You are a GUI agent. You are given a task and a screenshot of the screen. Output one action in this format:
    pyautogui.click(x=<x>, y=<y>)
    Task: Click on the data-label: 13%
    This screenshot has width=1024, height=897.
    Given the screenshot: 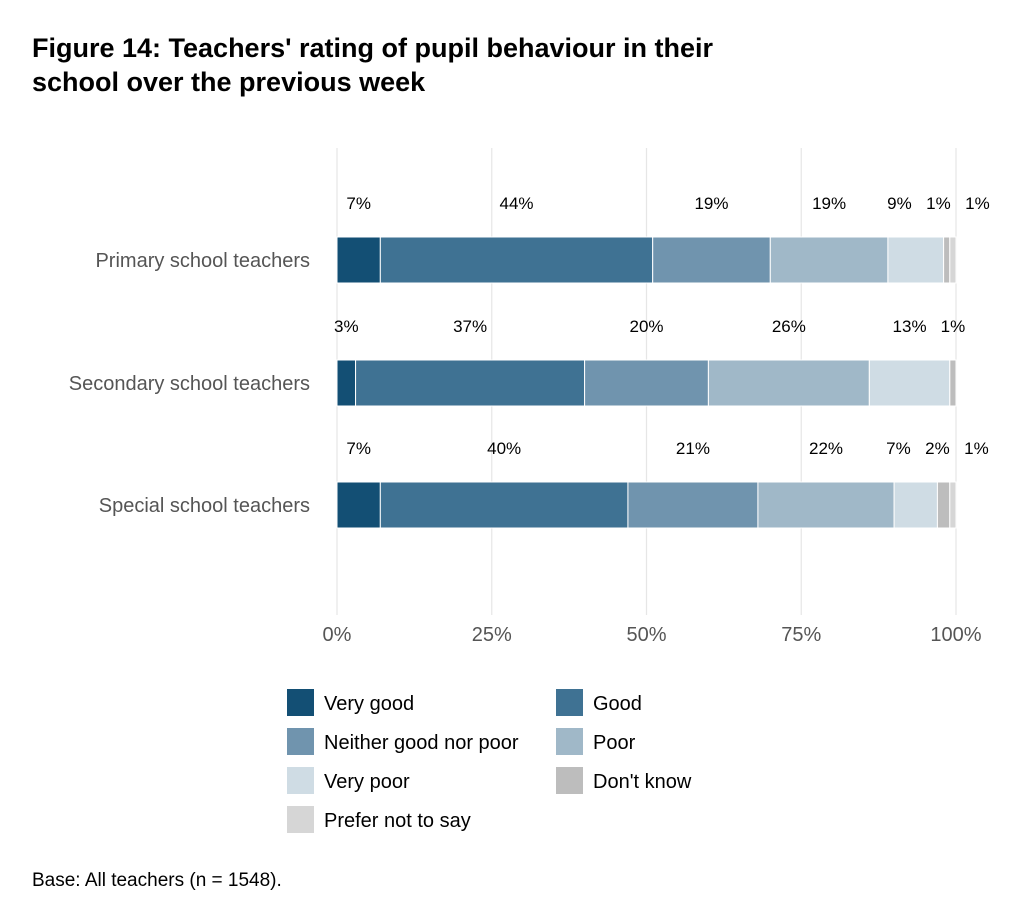 What is the action you would take?
    pyautogui.click(x=910, y=326)
    